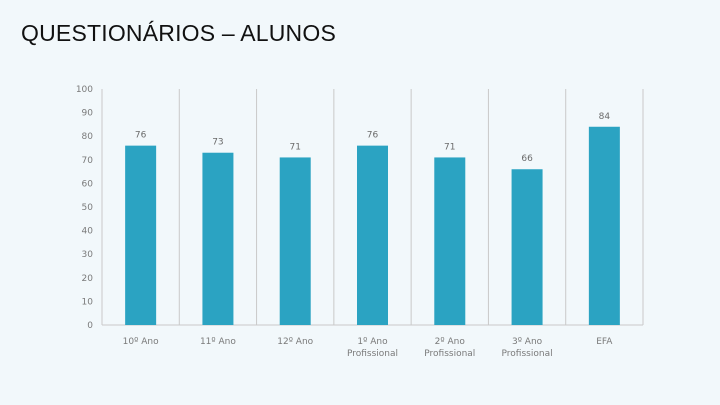 Image resolution: width=720 pixels, height=405 pixels. I want to click on x-tick-label: EFA, so click(604, 342).